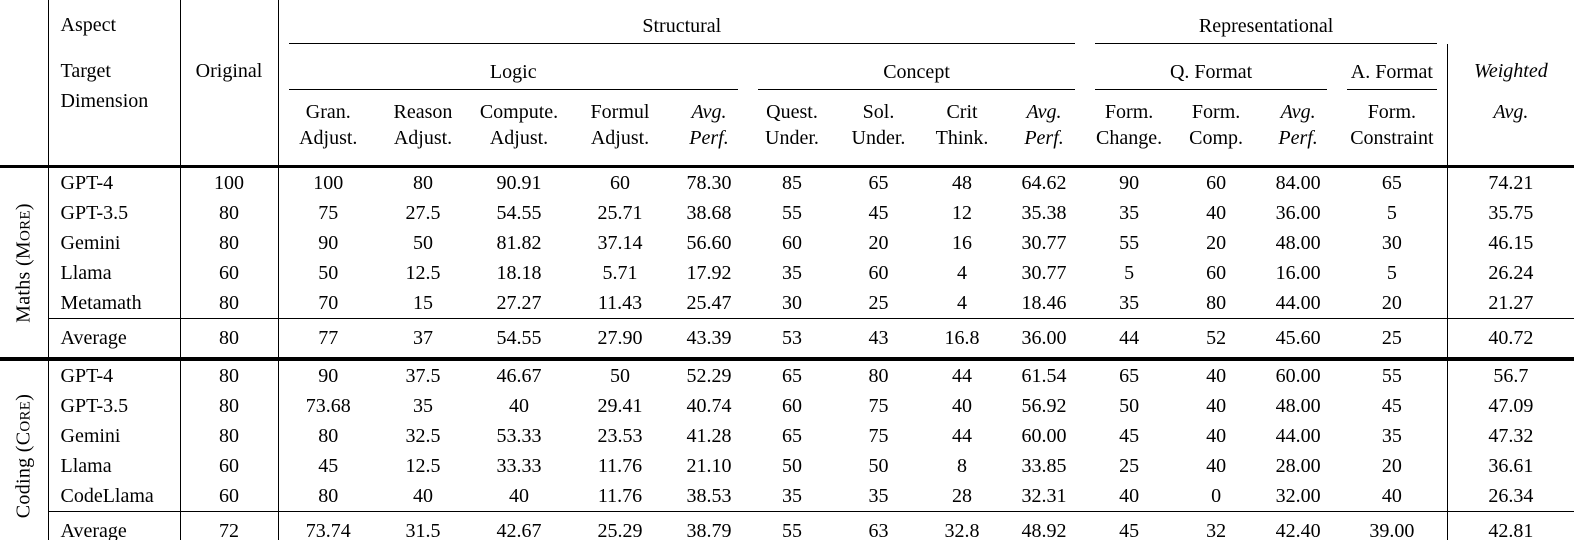 This screenshot has height=540, width=1574. What do you see at coordinates (620, 435) in the screenshot?
I see `value-cell: 23.53` at bounding box center [620, 435].